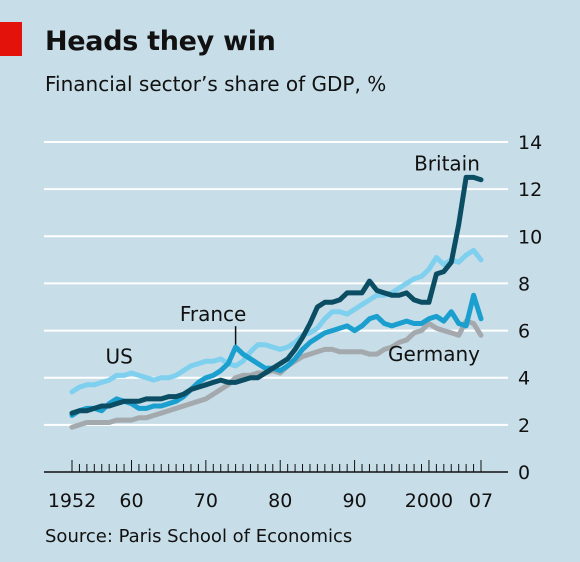 The image size is (580, 562). What do you see at coordinates (199, 536) in the screenshot?
I see `source-note: Source: Paris School of Economics` at bounding box center [199, 536].